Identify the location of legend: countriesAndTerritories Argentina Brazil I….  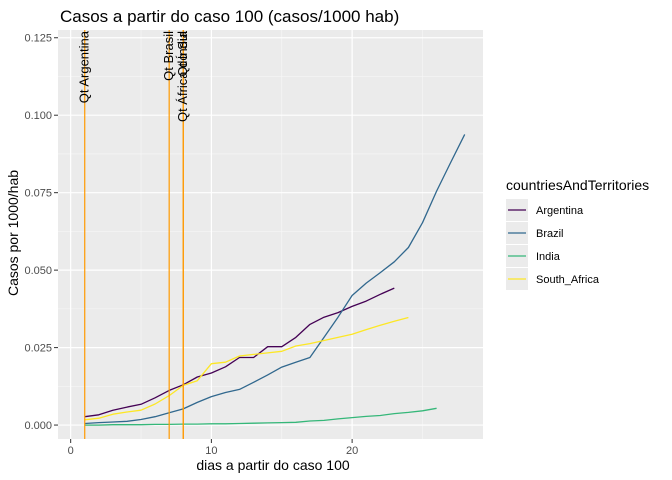
(577, 233).